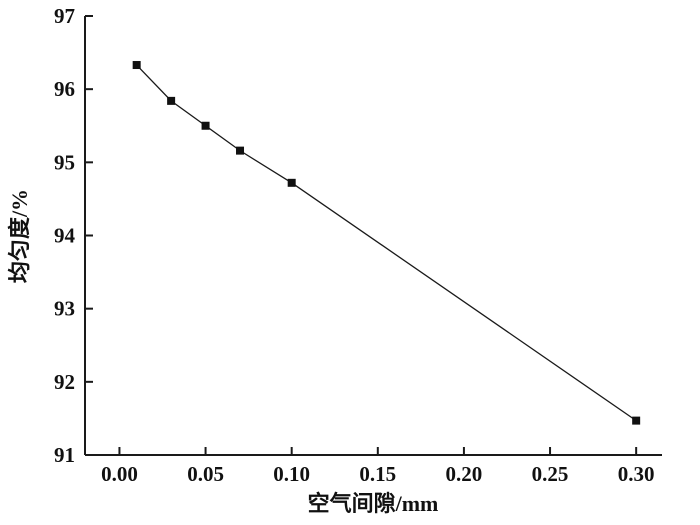 This screenshot has width=700, height=525. I want to click on y-tick-label: 96, so click(64, 89).